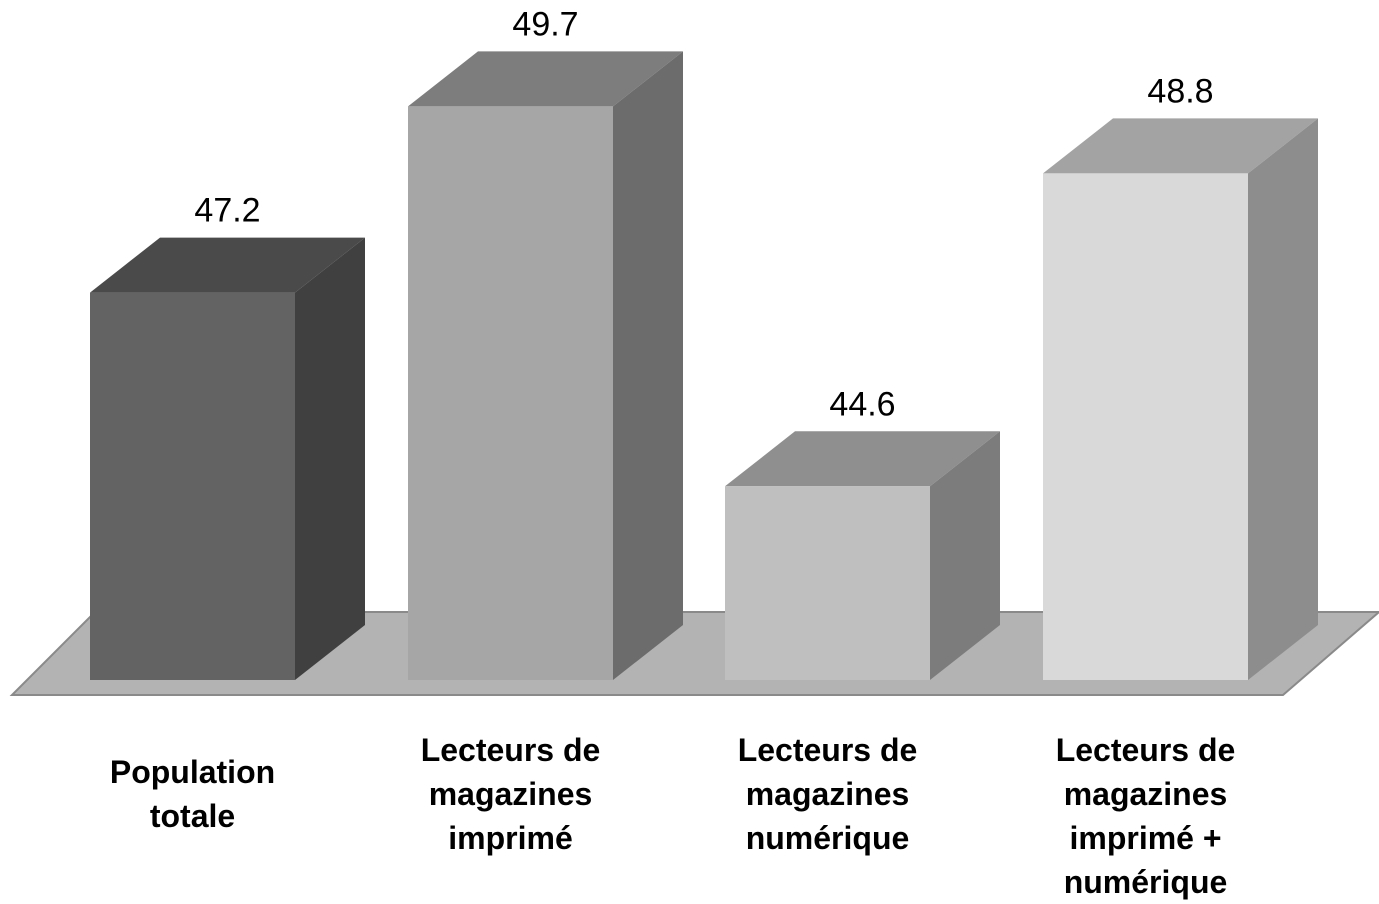  Describe the element at coordinates (227, 211) in the screenshot. I see `value-label: 47.2` at that location.